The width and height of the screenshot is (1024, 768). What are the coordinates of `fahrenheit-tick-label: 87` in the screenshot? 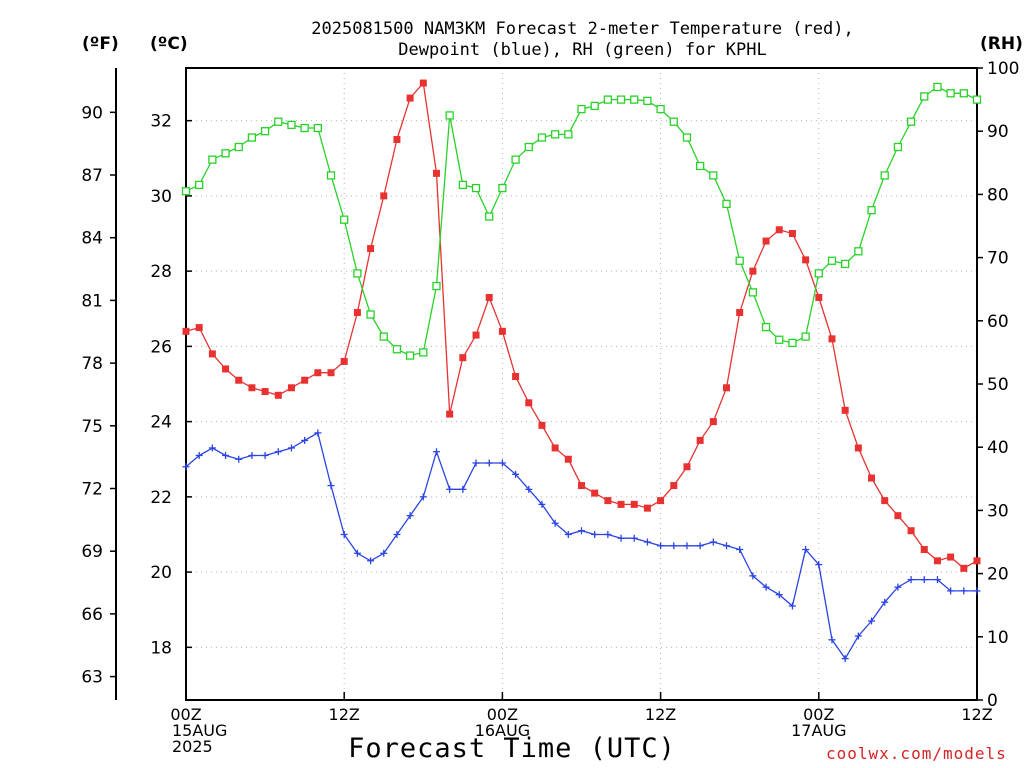 It's located at (92, 176).